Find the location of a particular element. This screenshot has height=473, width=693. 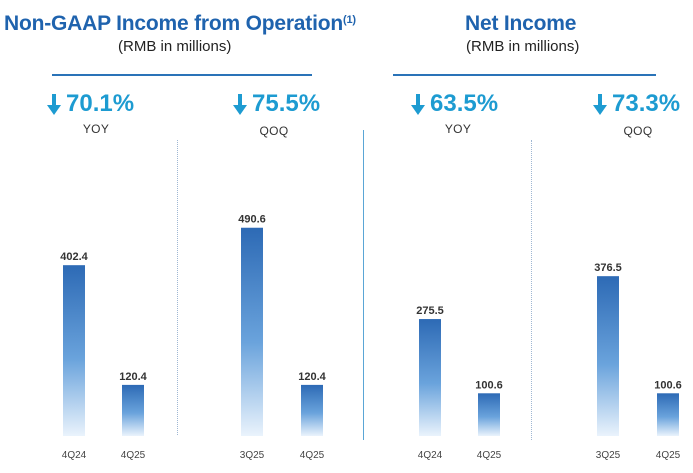

qoq-change-net-income: 73.3% is located at coordinates (636, 104).